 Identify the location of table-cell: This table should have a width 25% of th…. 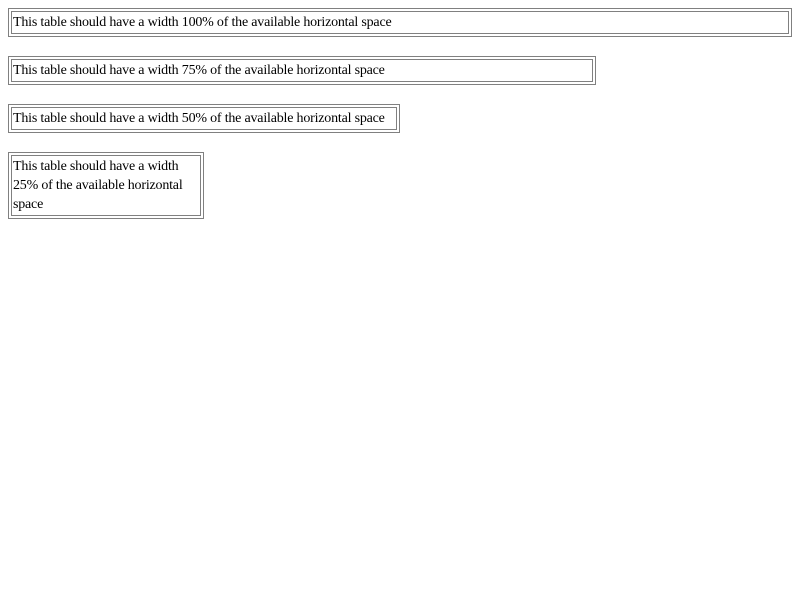
(106, 185).